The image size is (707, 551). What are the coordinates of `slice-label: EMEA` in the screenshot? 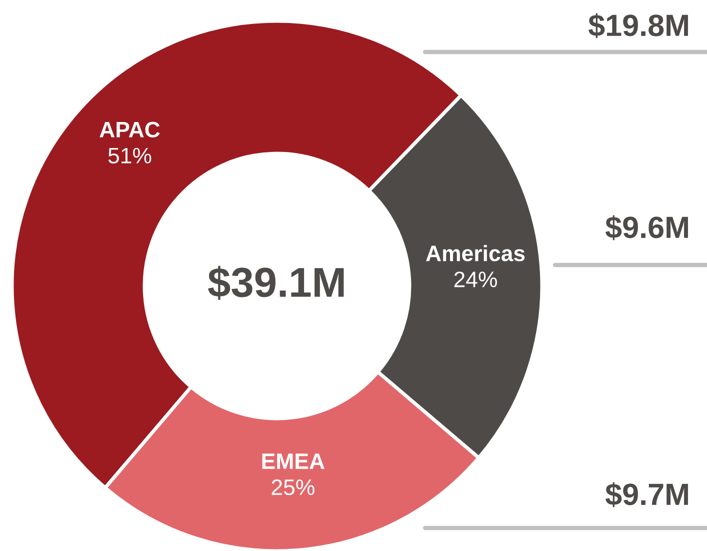 It's located at (293, 461).